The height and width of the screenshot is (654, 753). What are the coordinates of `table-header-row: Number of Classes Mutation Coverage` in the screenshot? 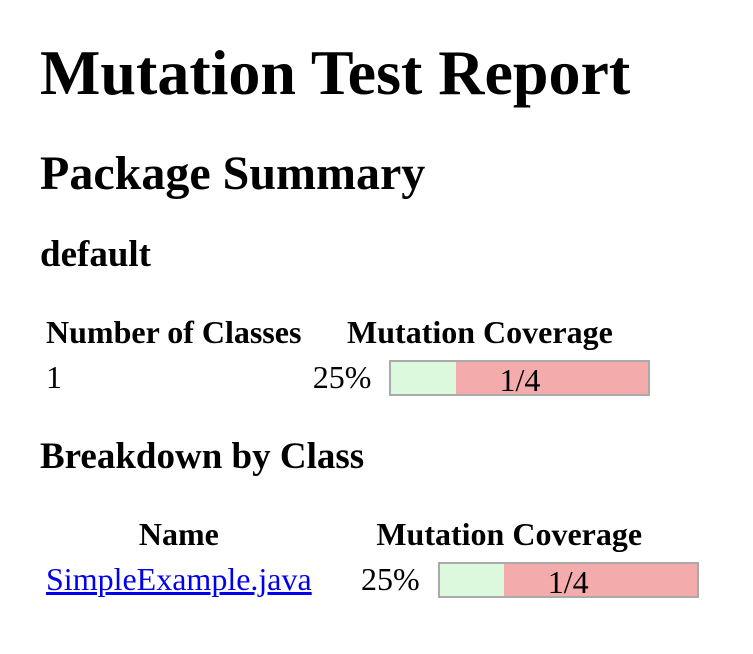 It's located at (348, 332).